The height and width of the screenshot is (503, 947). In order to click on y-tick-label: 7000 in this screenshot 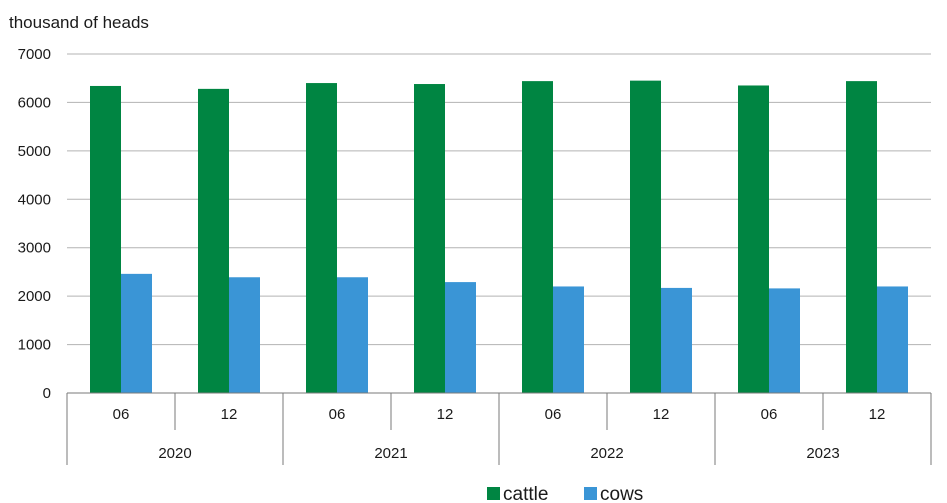, I will do `click(34, 54)`.